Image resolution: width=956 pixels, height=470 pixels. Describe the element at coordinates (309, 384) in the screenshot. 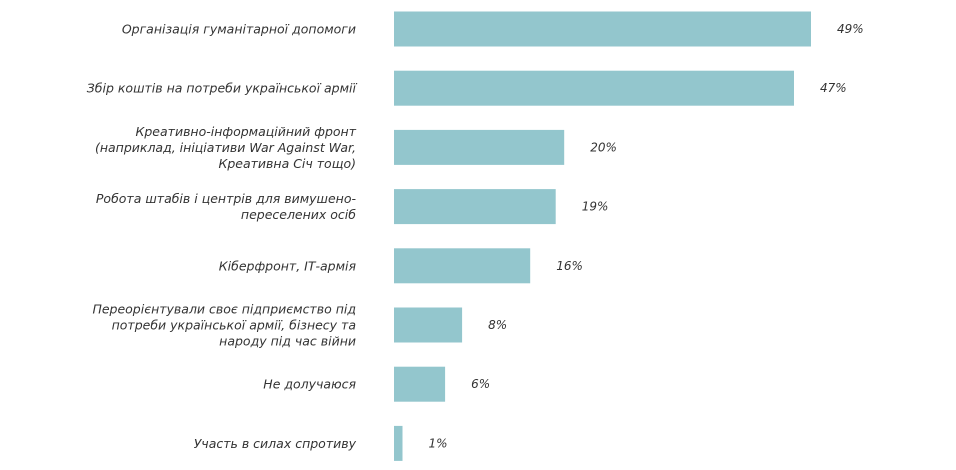

I see `category-label-6: Не долучаюся` at that location.